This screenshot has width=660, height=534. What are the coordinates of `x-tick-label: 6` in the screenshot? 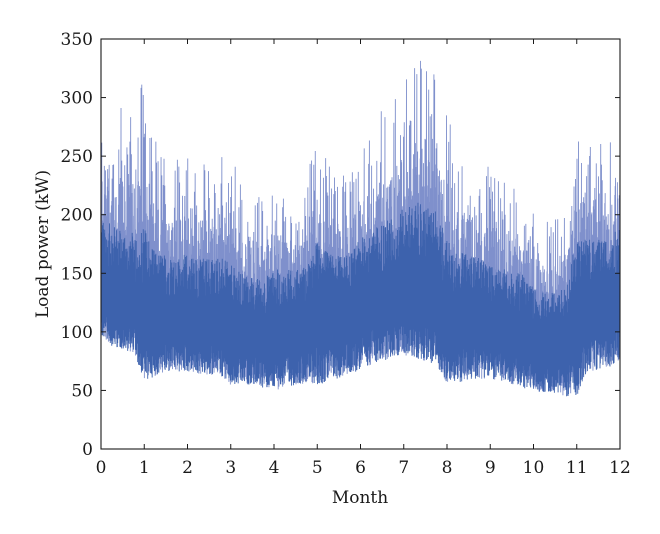 It's located at (360, 468).